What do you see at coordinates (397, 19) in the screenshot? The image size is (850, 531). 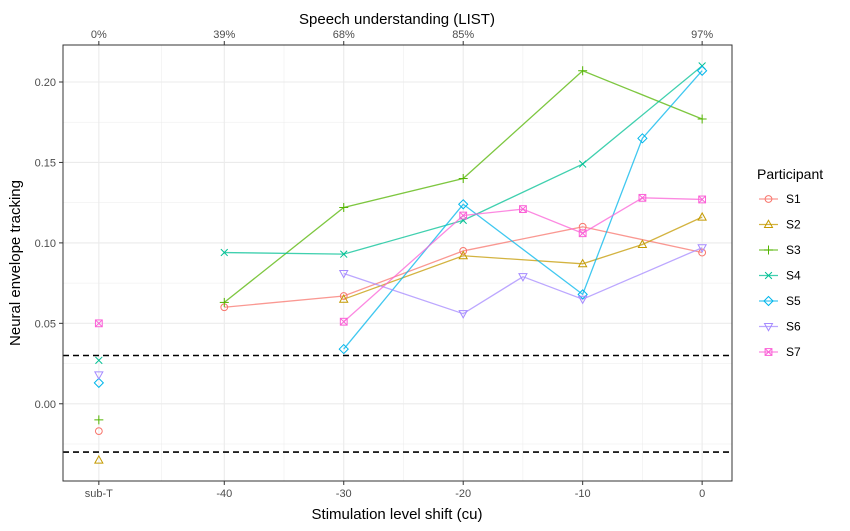 I see `top-axis-title: Speech understanding (LIST)` at bounding box center [397, 19].